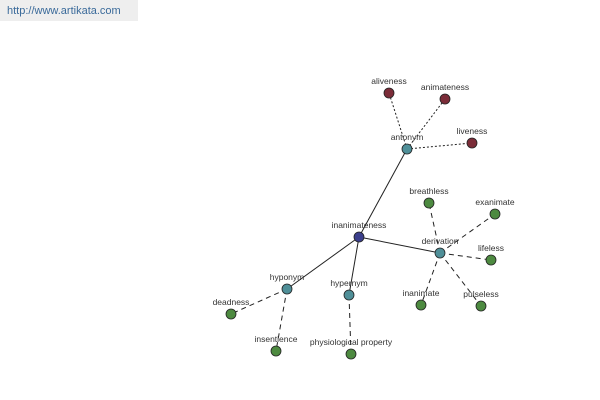 This screenshot has width=600, height=400. Describe the element at coordinates (69, 10) in the screenshot. I see `site-url: http://www.artikata.com` at that location.